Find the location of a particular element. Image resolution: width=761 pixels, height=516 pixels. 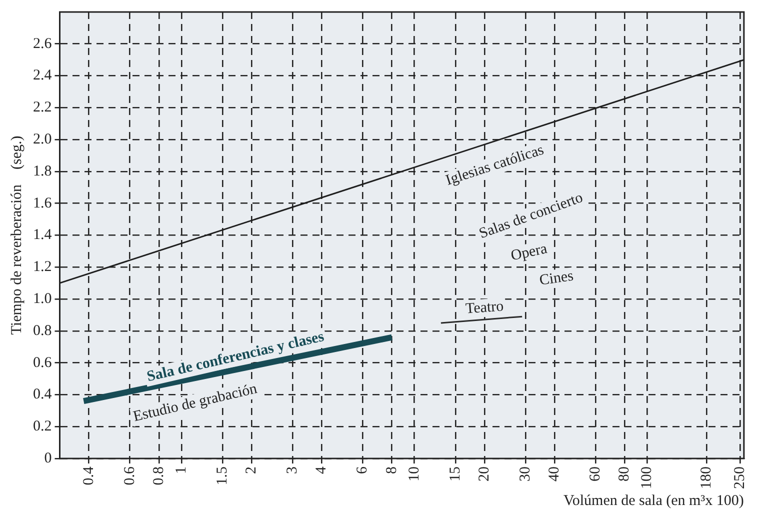

y-tick-label: 0 is located at coordinates (48, 458).